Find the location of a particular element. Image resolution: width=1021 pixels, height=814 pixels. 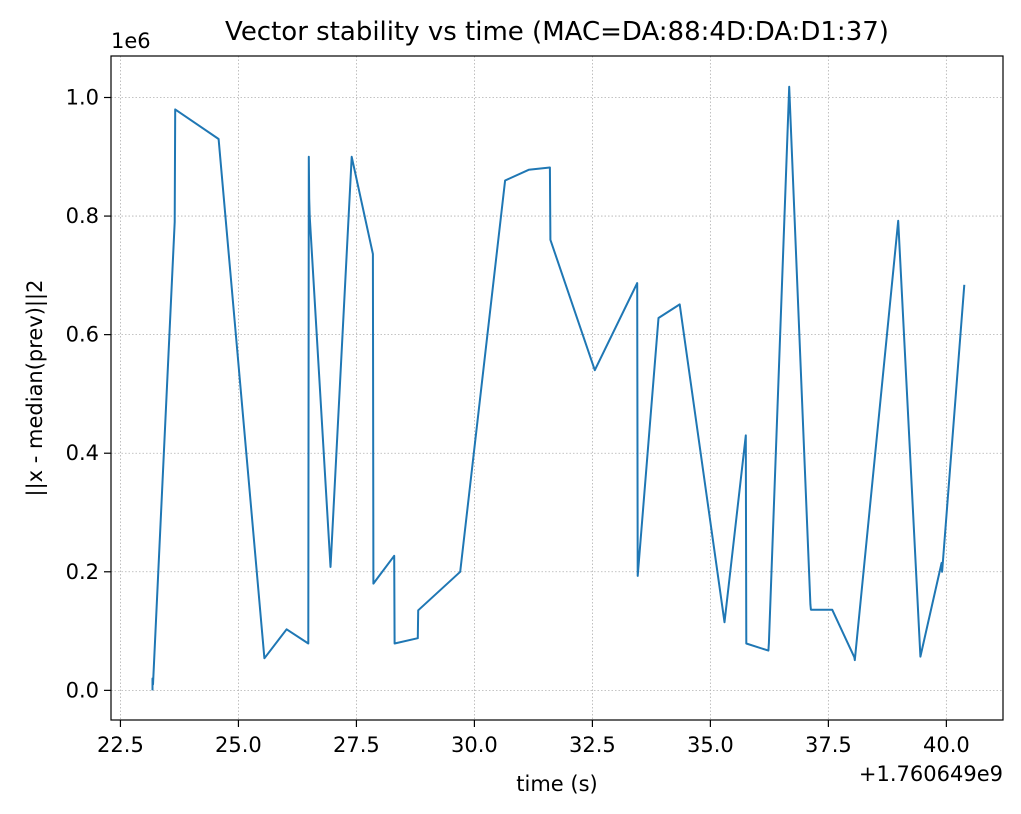

x-tick-label: 30.0 is located at coordinates (474, 745).